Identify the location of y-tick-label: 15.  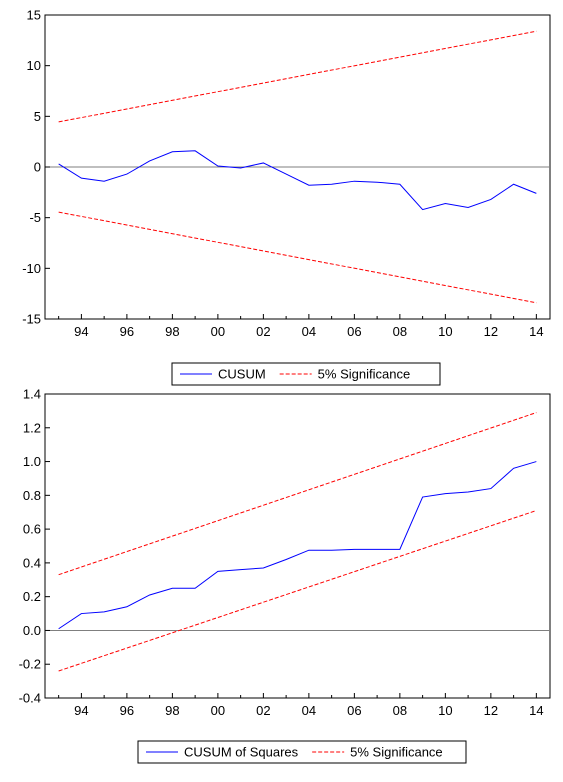
(34, 15).